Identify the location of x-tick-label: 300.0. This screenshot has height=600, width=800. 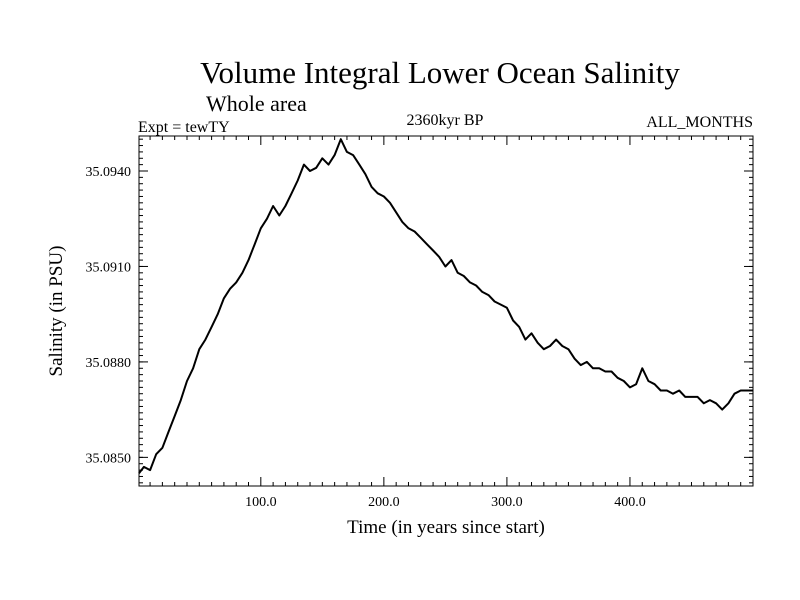
(507, 502).